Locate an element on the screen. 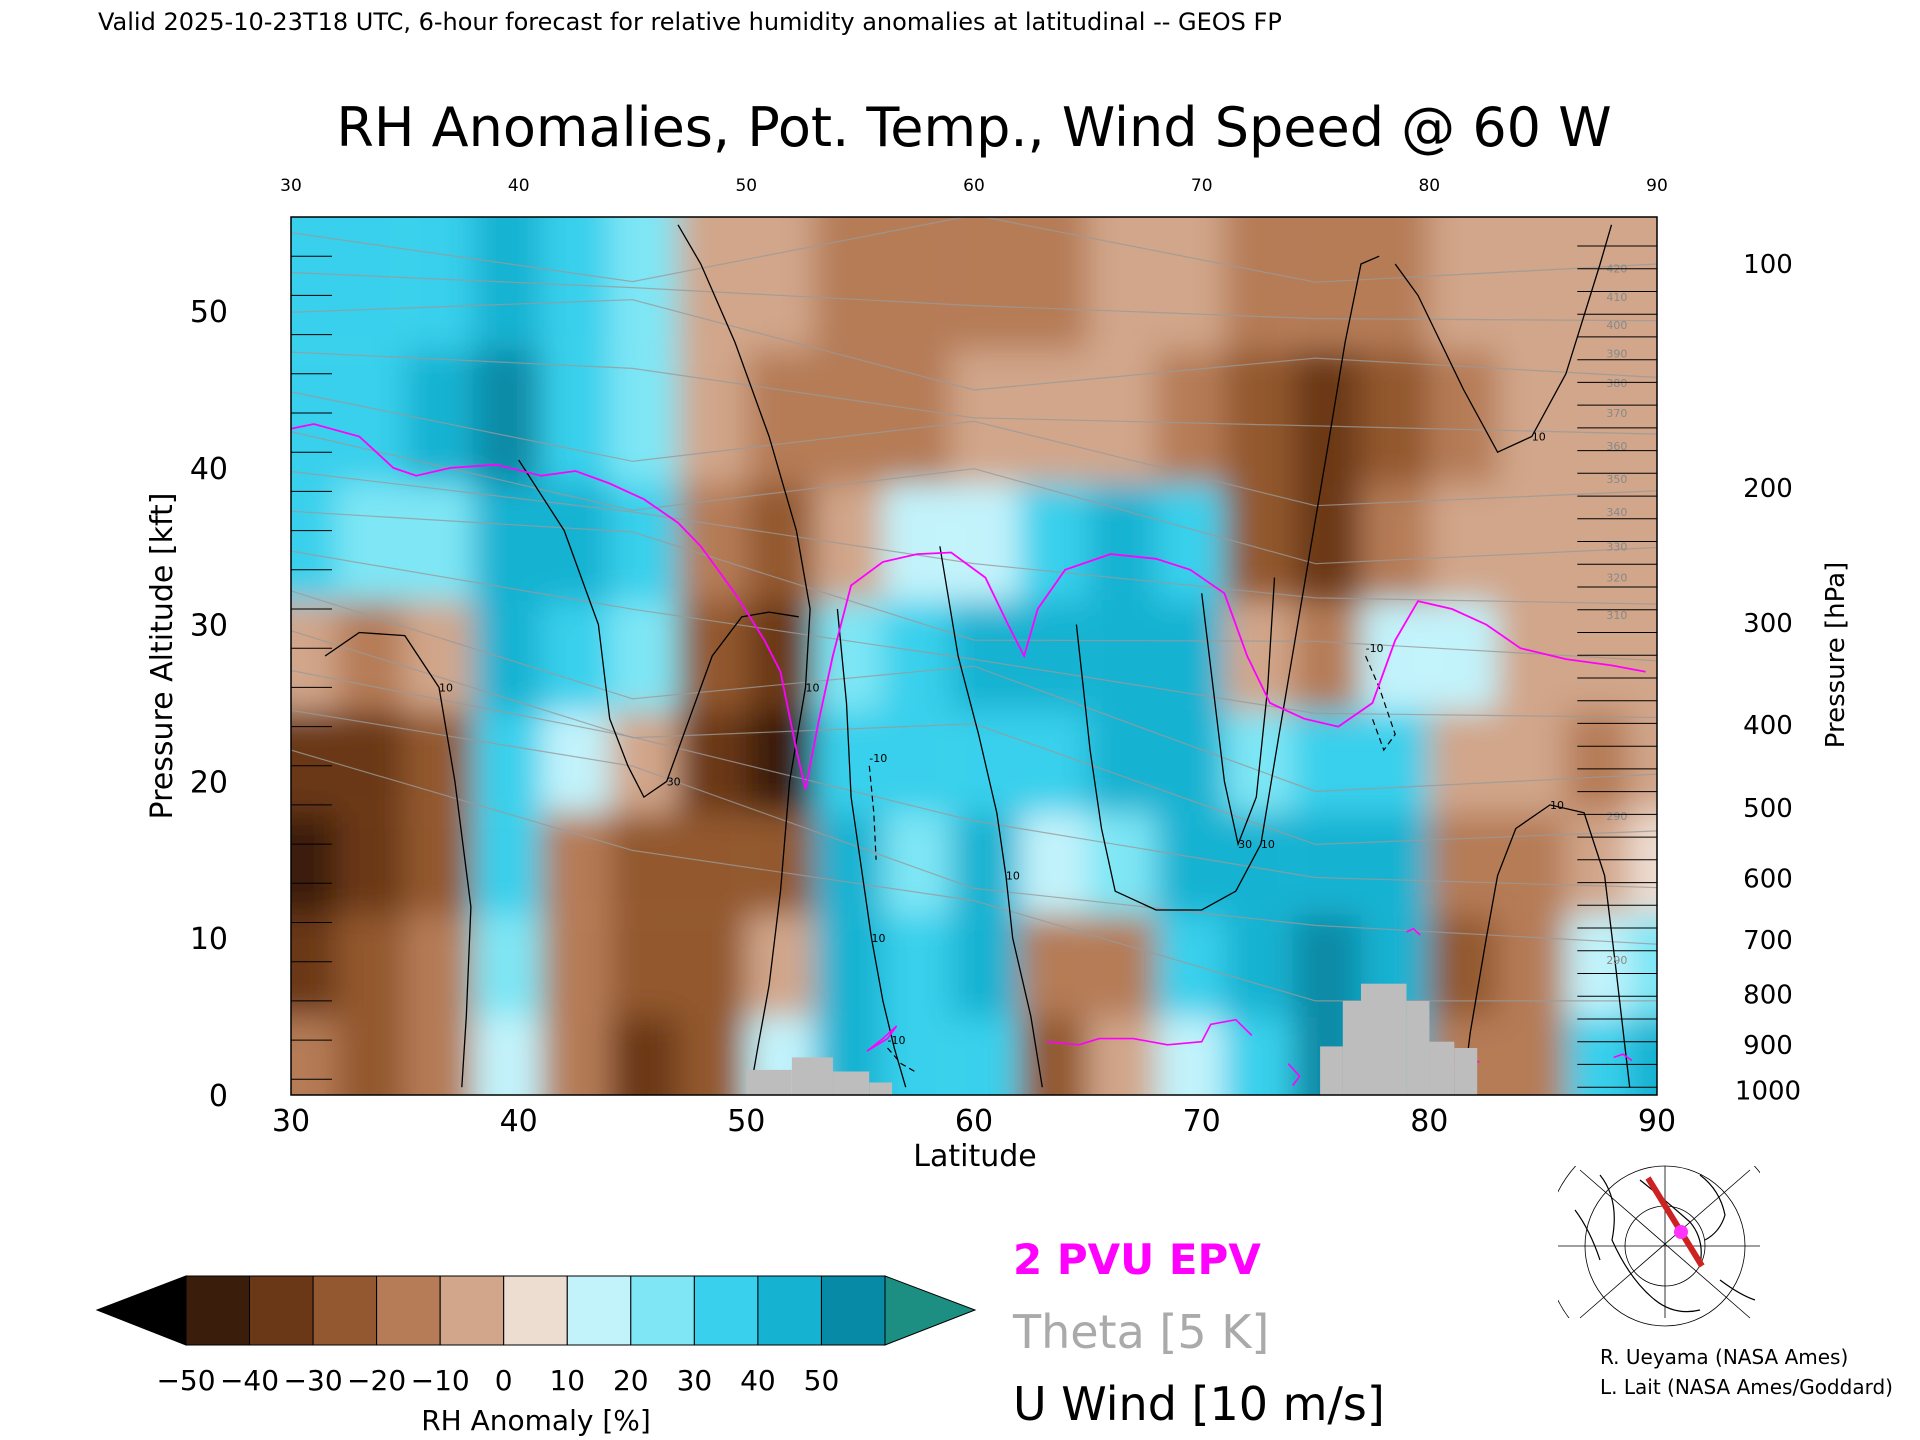 The image size is (1920, 1440). pressure-tick-label: 100 is located at coordinates (1768, 265).